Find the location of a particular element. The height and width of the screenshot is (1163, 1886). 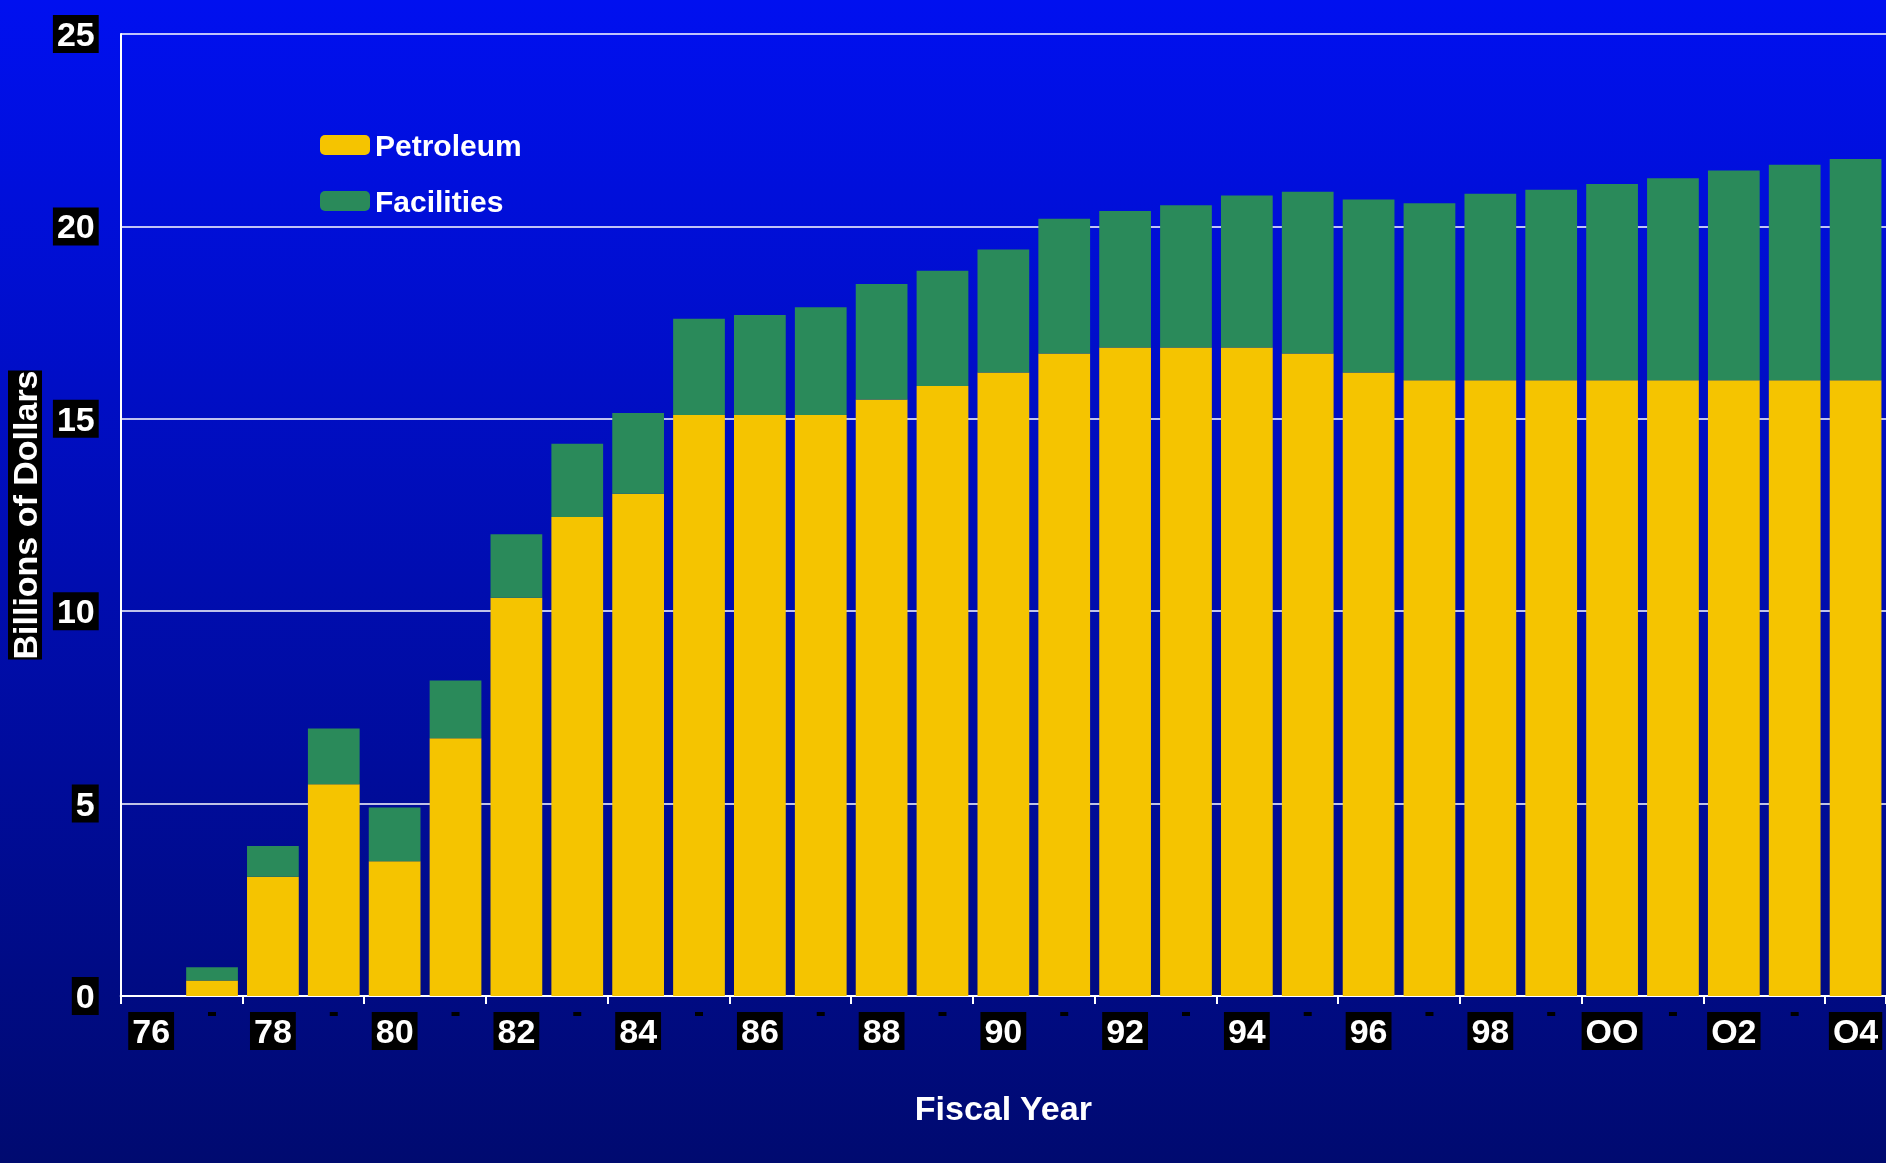

x-tick-label: 96 is located at coordinates (1368, 1031).